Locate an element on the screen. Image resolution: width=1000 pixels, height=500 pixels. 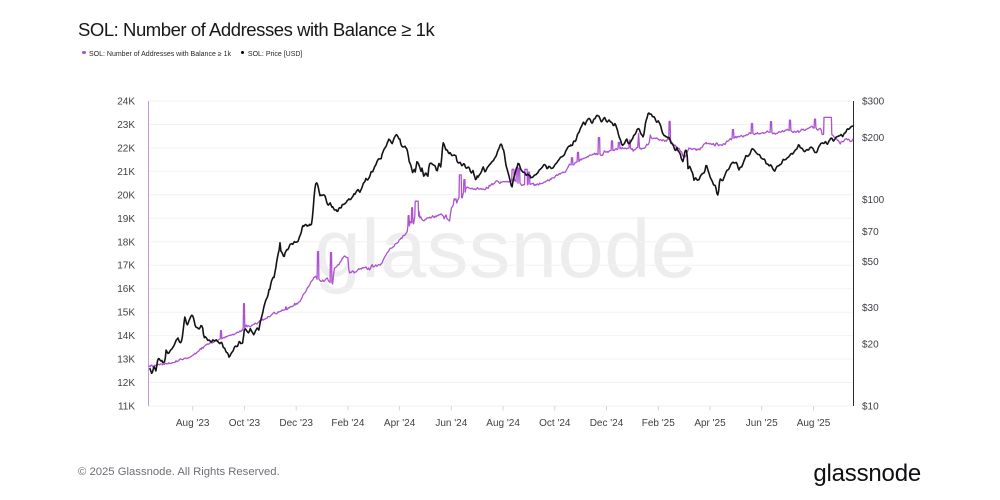
svg-text: $300 is located at coordinates (873, 102).